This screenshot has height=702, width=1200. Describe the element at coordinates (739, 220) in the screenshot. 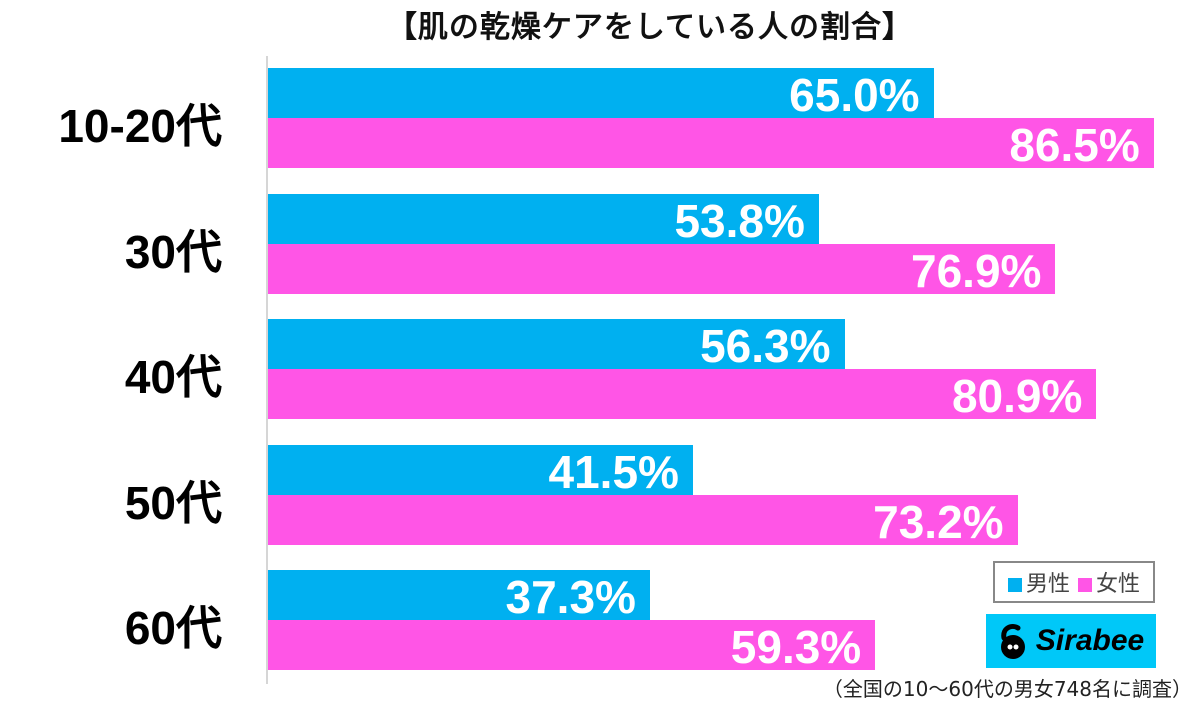

I see `male-value-label: 53.8%` at that location.